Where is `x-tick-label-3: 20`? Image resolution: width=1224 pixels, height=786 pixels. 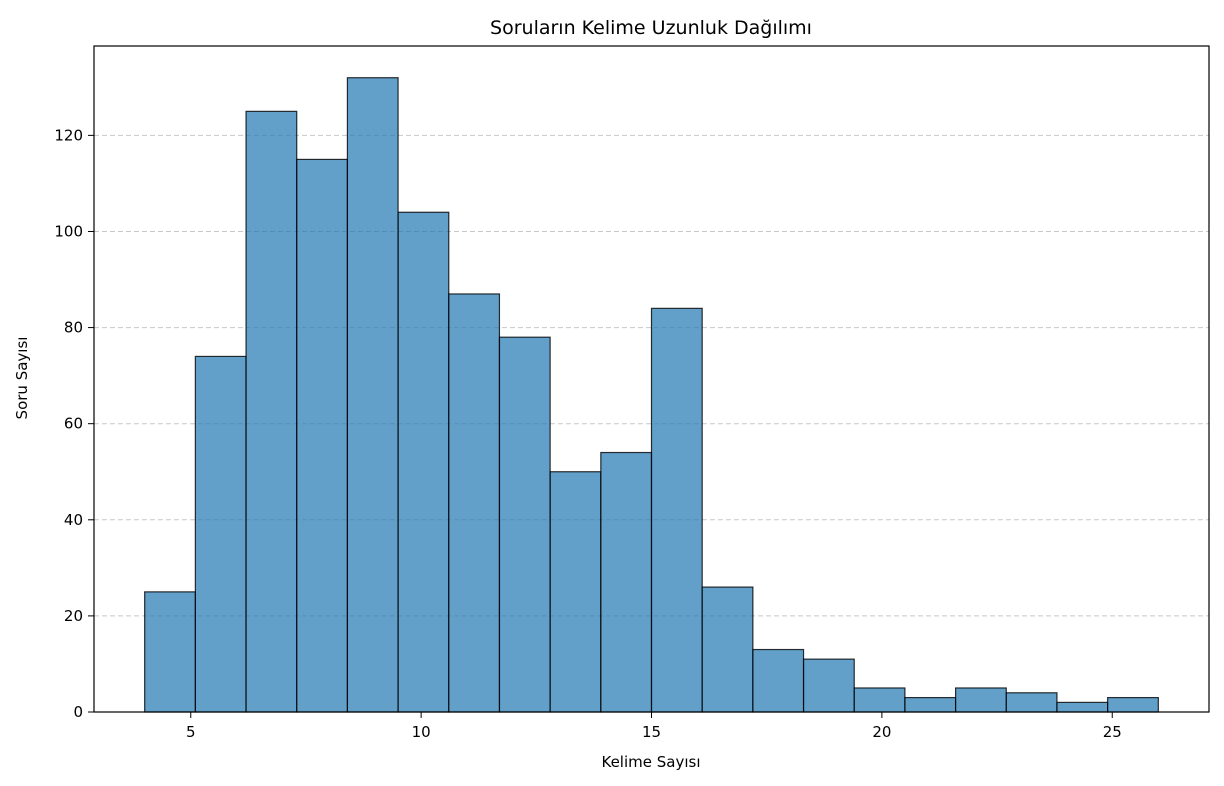 x-tick-label-3: 20 is located at coordinates (881, 732).